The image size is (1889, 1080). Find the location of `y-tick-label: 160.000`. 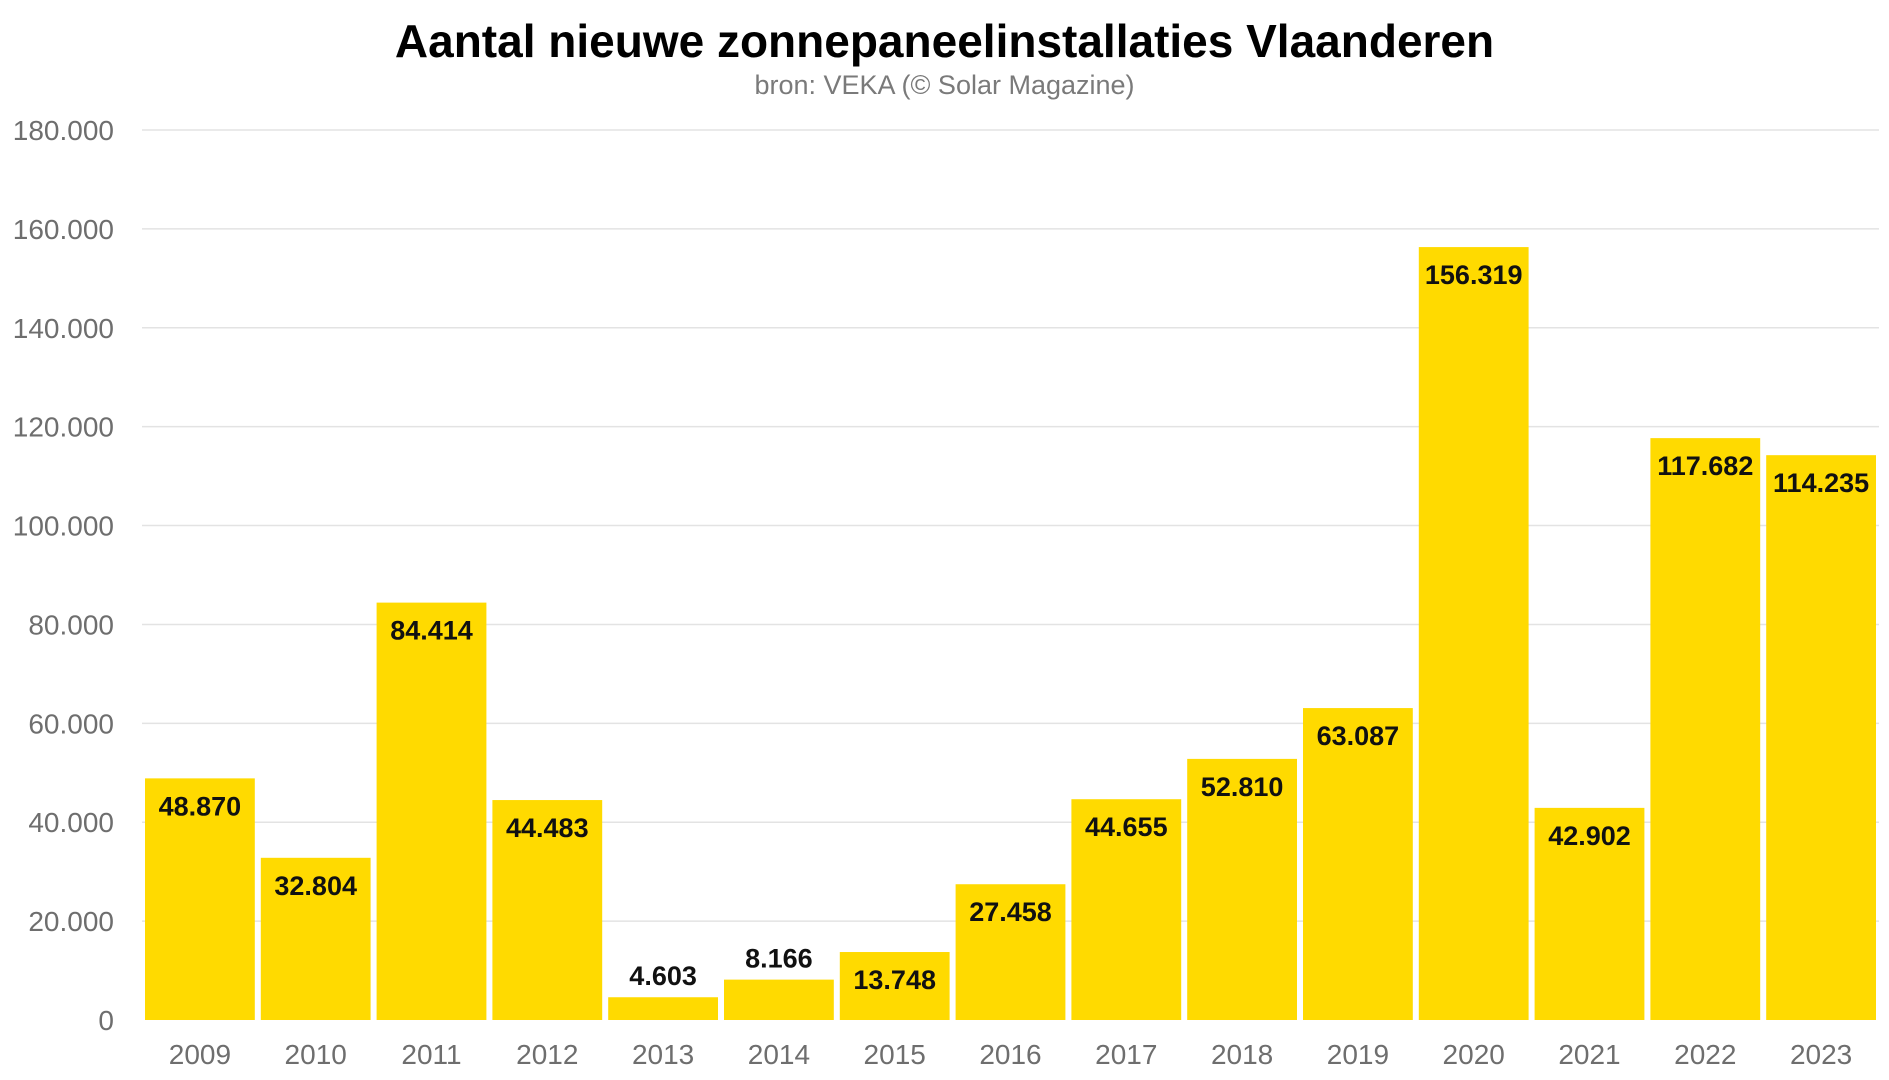

y-tick-label: 160.000 is located at coordinates (63, 229).